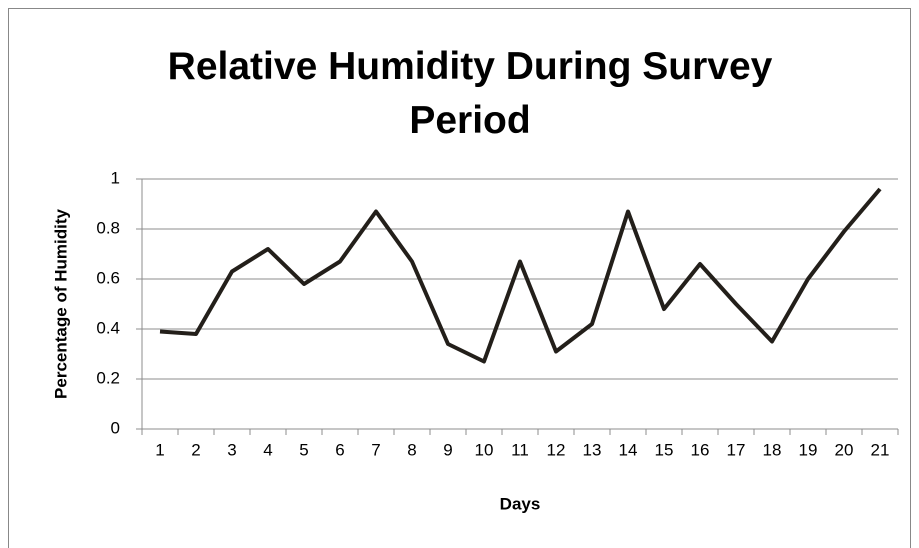 The height and width of the screenshot is (548, 919). Describe the element at coordinates (664, 449) in the screenshot. I see `x-tick-label: 15` at that location.